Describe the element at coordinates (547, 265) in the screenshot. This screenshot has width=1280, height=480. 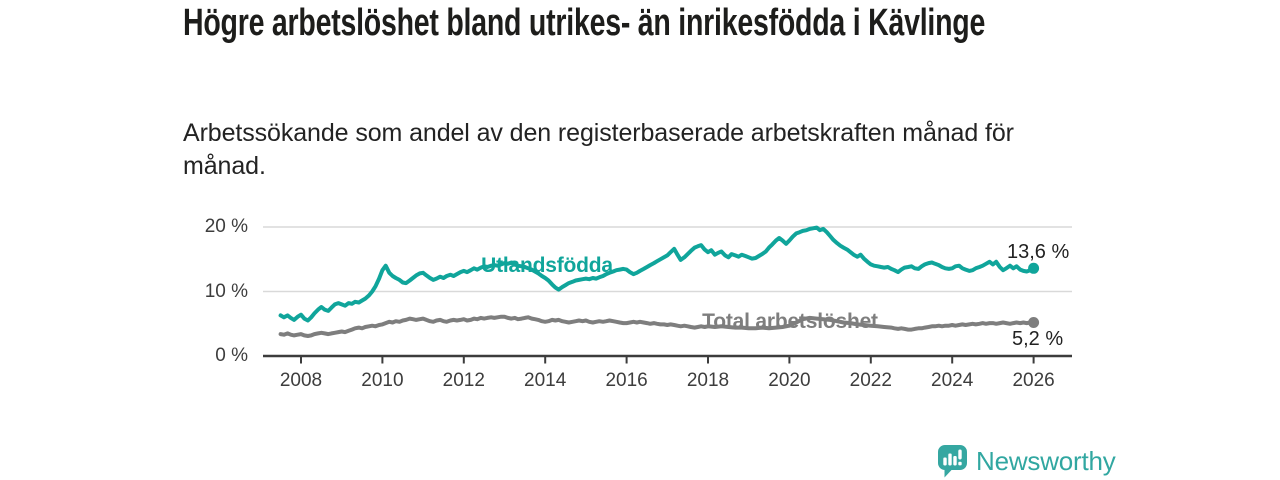
I see `series-label-utlandsfodda: Utlandsfödda` at that location.